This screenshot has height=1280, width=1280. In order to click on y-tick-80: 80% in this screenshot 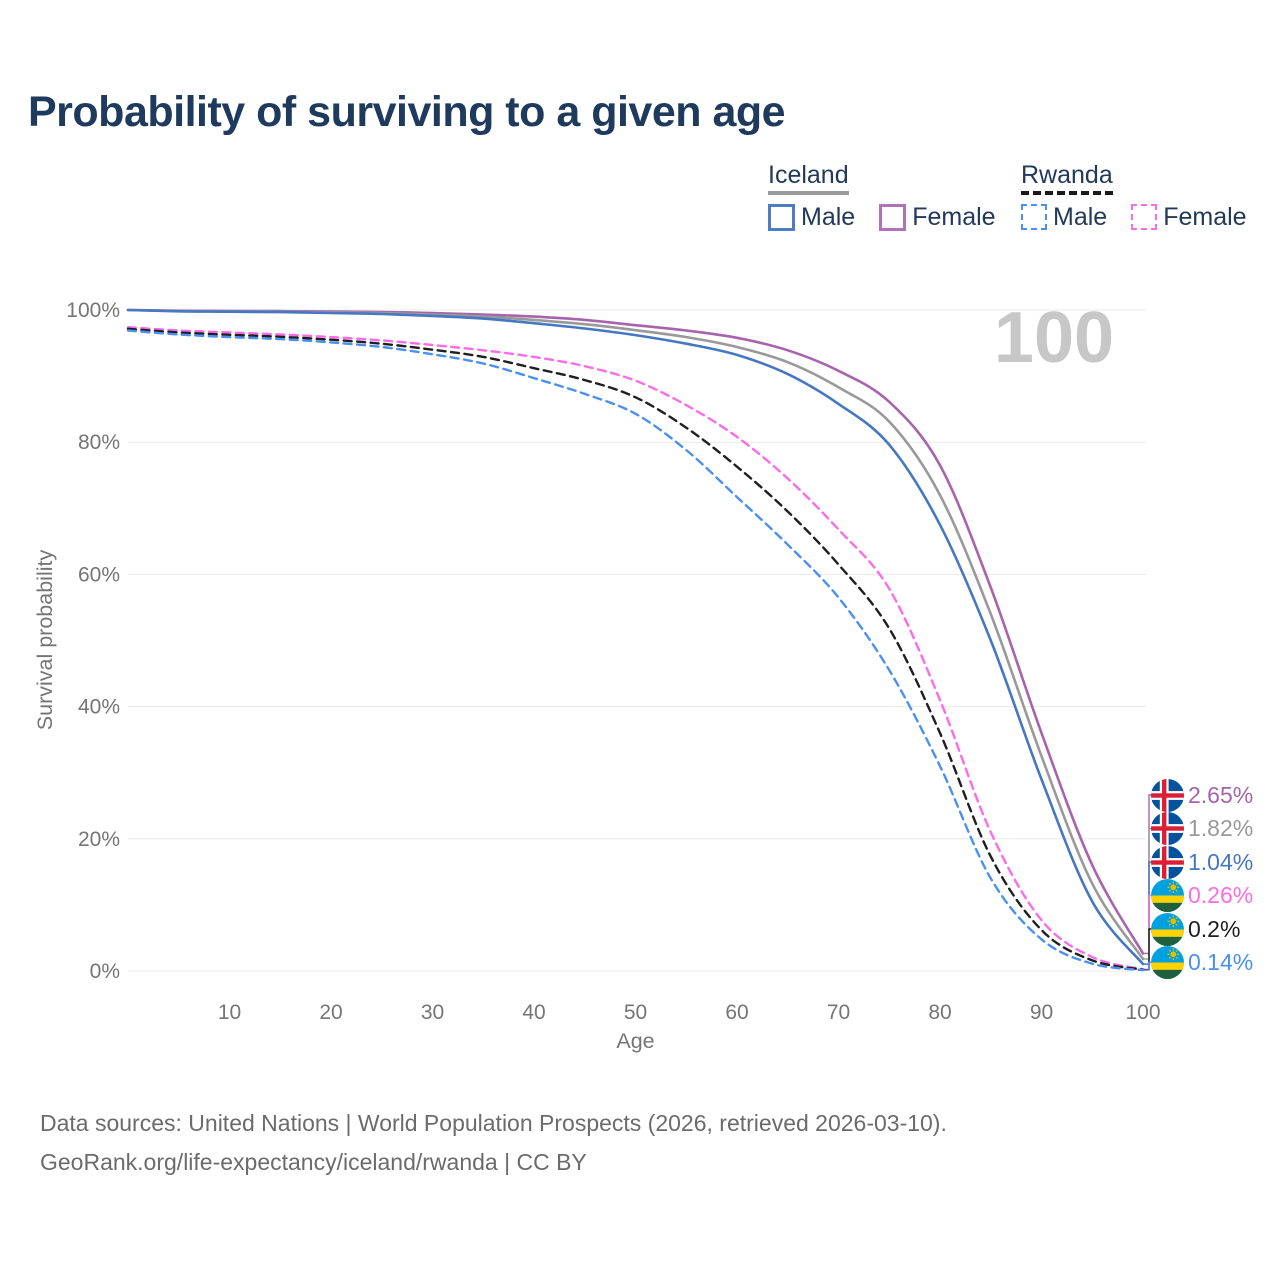, I will do `click(99, 442)`.